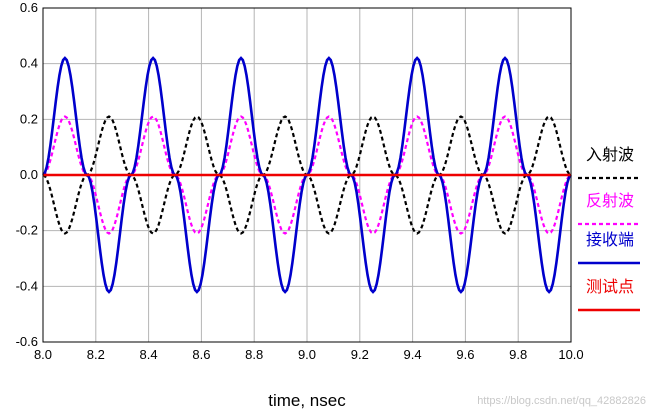  Describe the element at coordinates (201, 354) in the screenshot. I see `x-tick-label: 8.6` at that location.